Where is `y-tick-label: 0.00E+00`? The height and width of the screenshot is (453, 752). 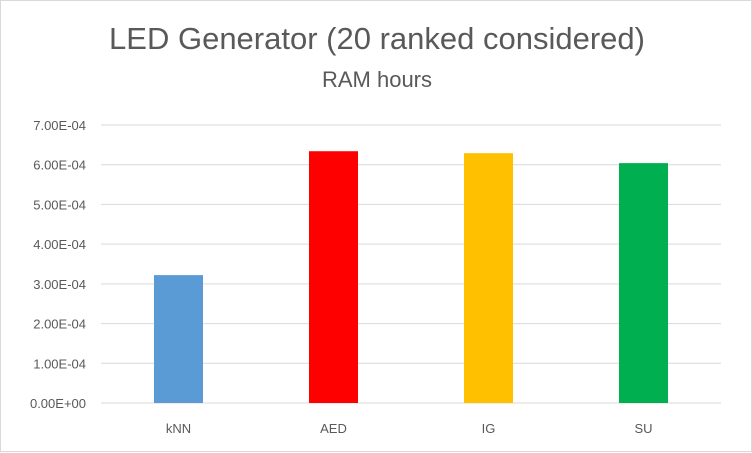
y-tick-label: 0.00E+00 is located at coordinates (58, 403).